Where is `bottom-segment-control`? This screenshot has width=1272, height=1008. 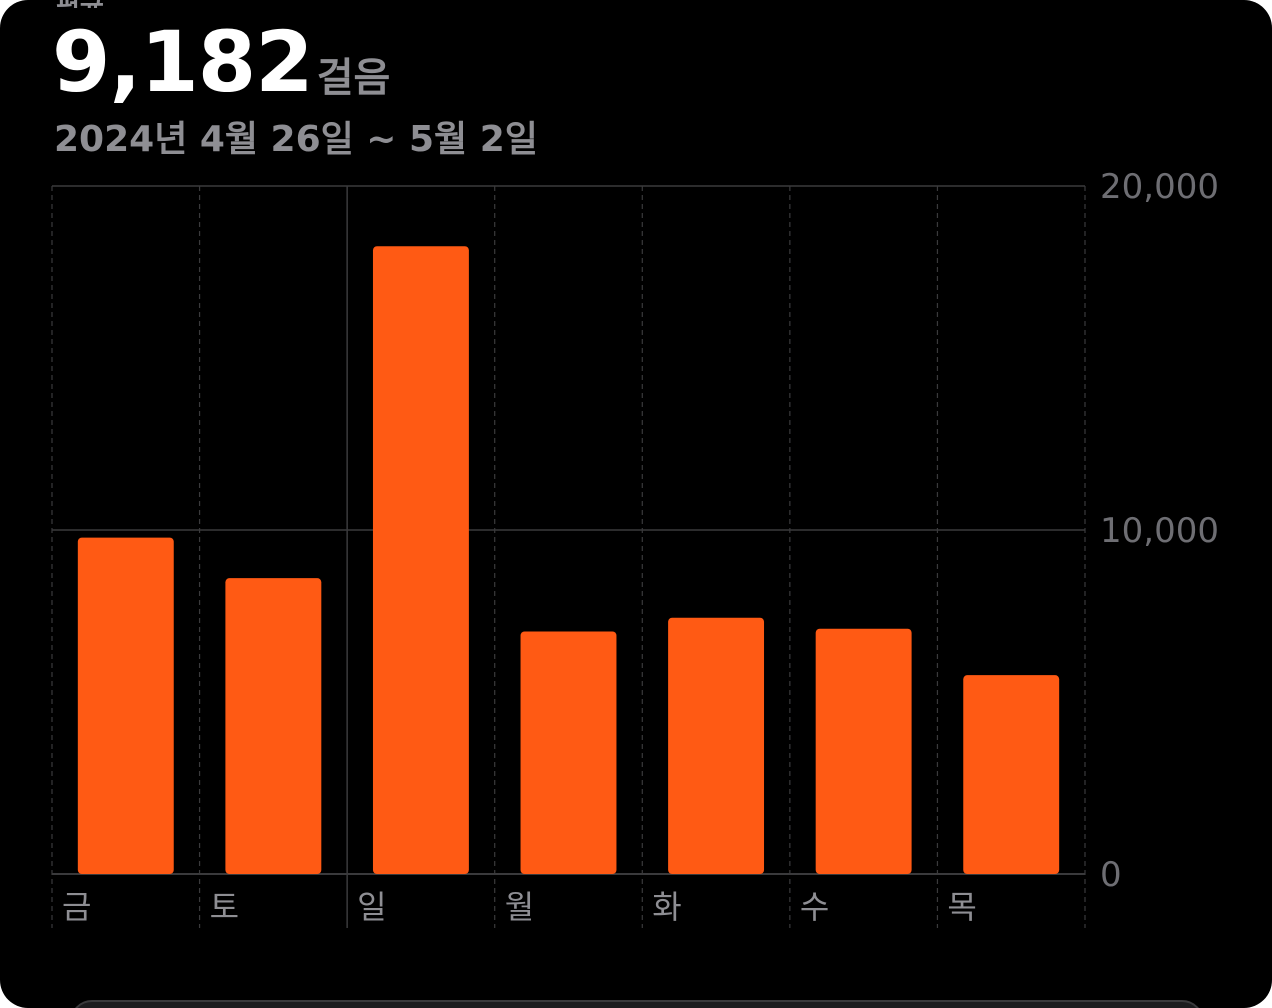
bottom-segment-control is located at coordinates (637, 1004).